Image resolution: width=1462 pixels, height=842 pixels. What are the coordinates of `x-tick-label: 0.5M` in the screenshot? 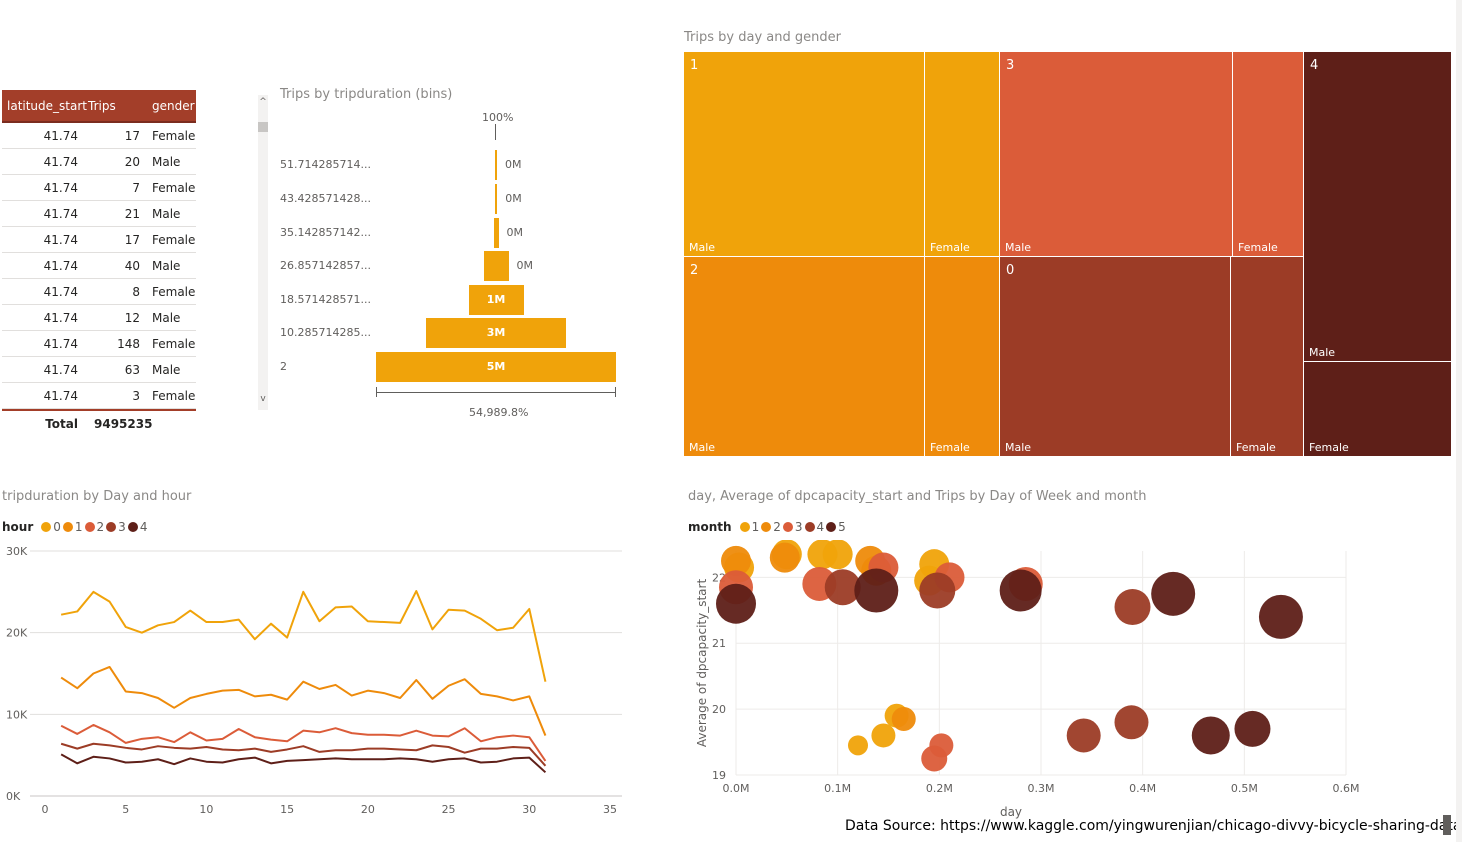 It's located at (1244, 788).